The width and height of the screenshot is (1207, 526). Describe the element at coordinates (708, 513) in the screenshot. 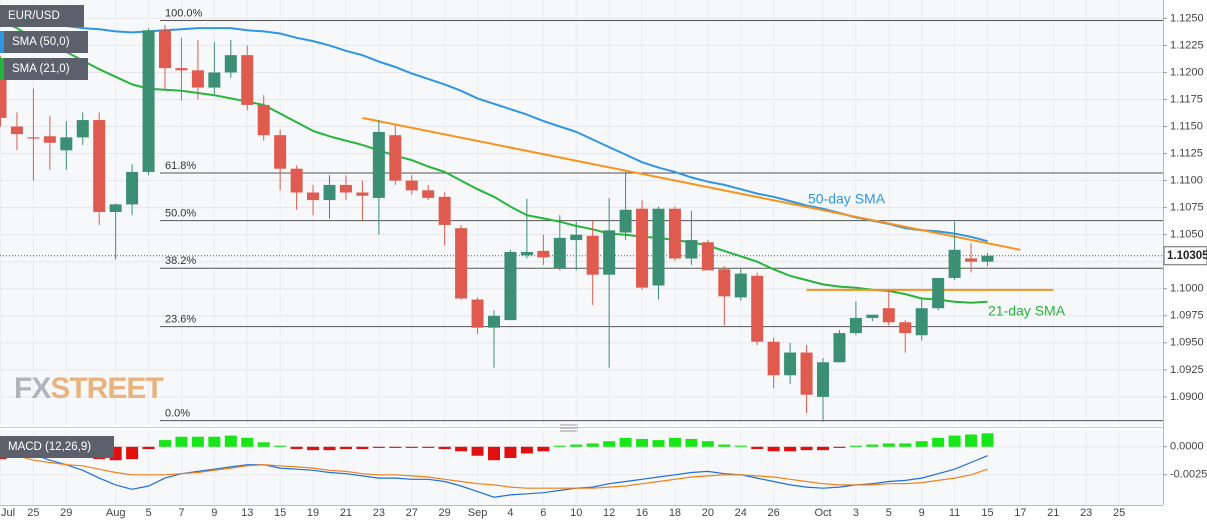

I see `x-tick-label: 20` at that location.